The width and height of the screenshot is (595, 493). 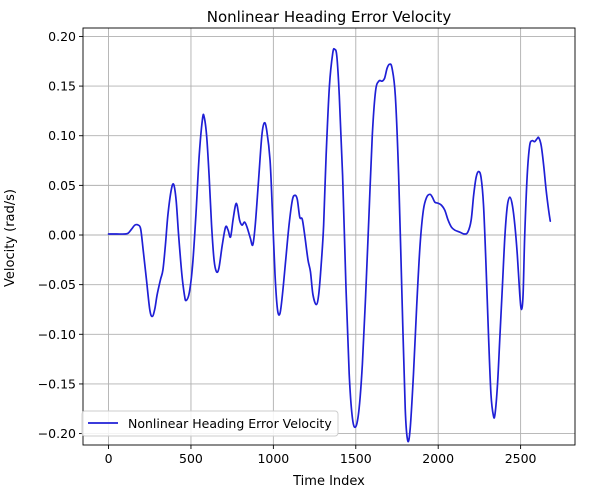 I want to click on y-tick-label: 0.00, so click(x=62, y=235).